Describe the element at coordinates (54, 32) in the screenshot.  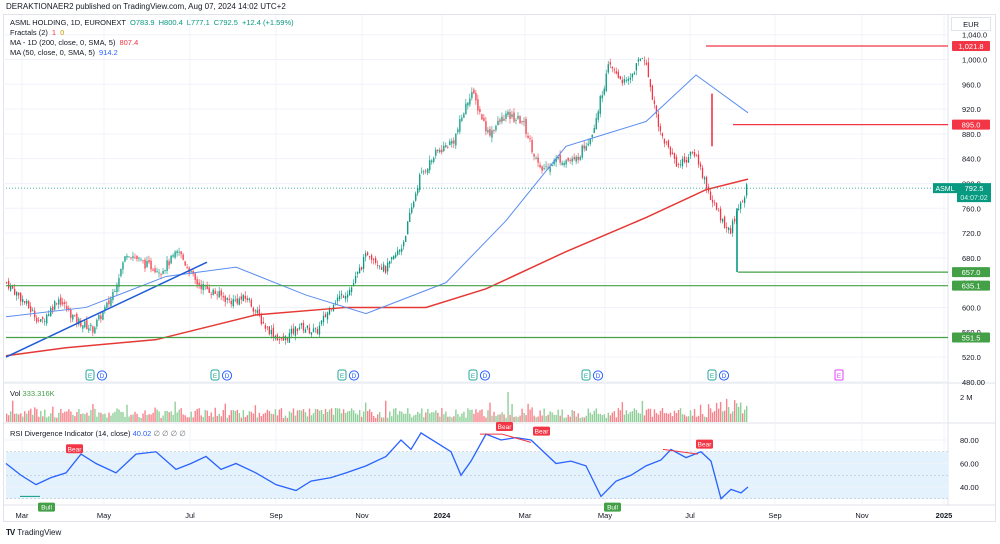
I see `fractals-value-1: 1` at that location.